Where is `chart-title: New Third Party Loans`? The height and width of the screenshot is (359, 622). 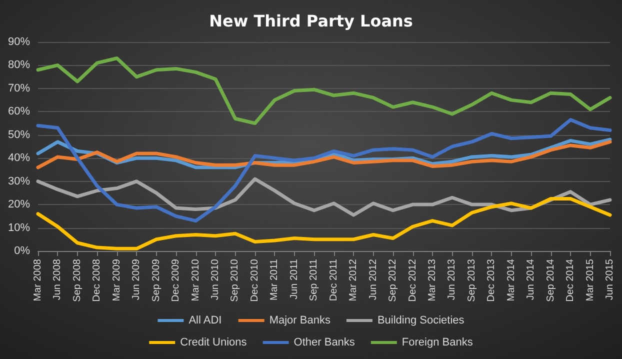 chart-title: New Third Party Loans is located at coordinates (311, 21).